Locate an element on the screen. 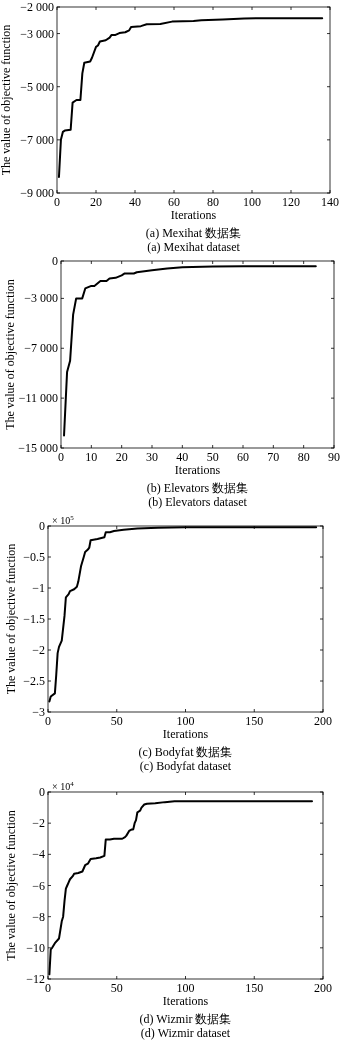  text: (d) Wizmir 数据集 is located at coordinates (185, 1019).